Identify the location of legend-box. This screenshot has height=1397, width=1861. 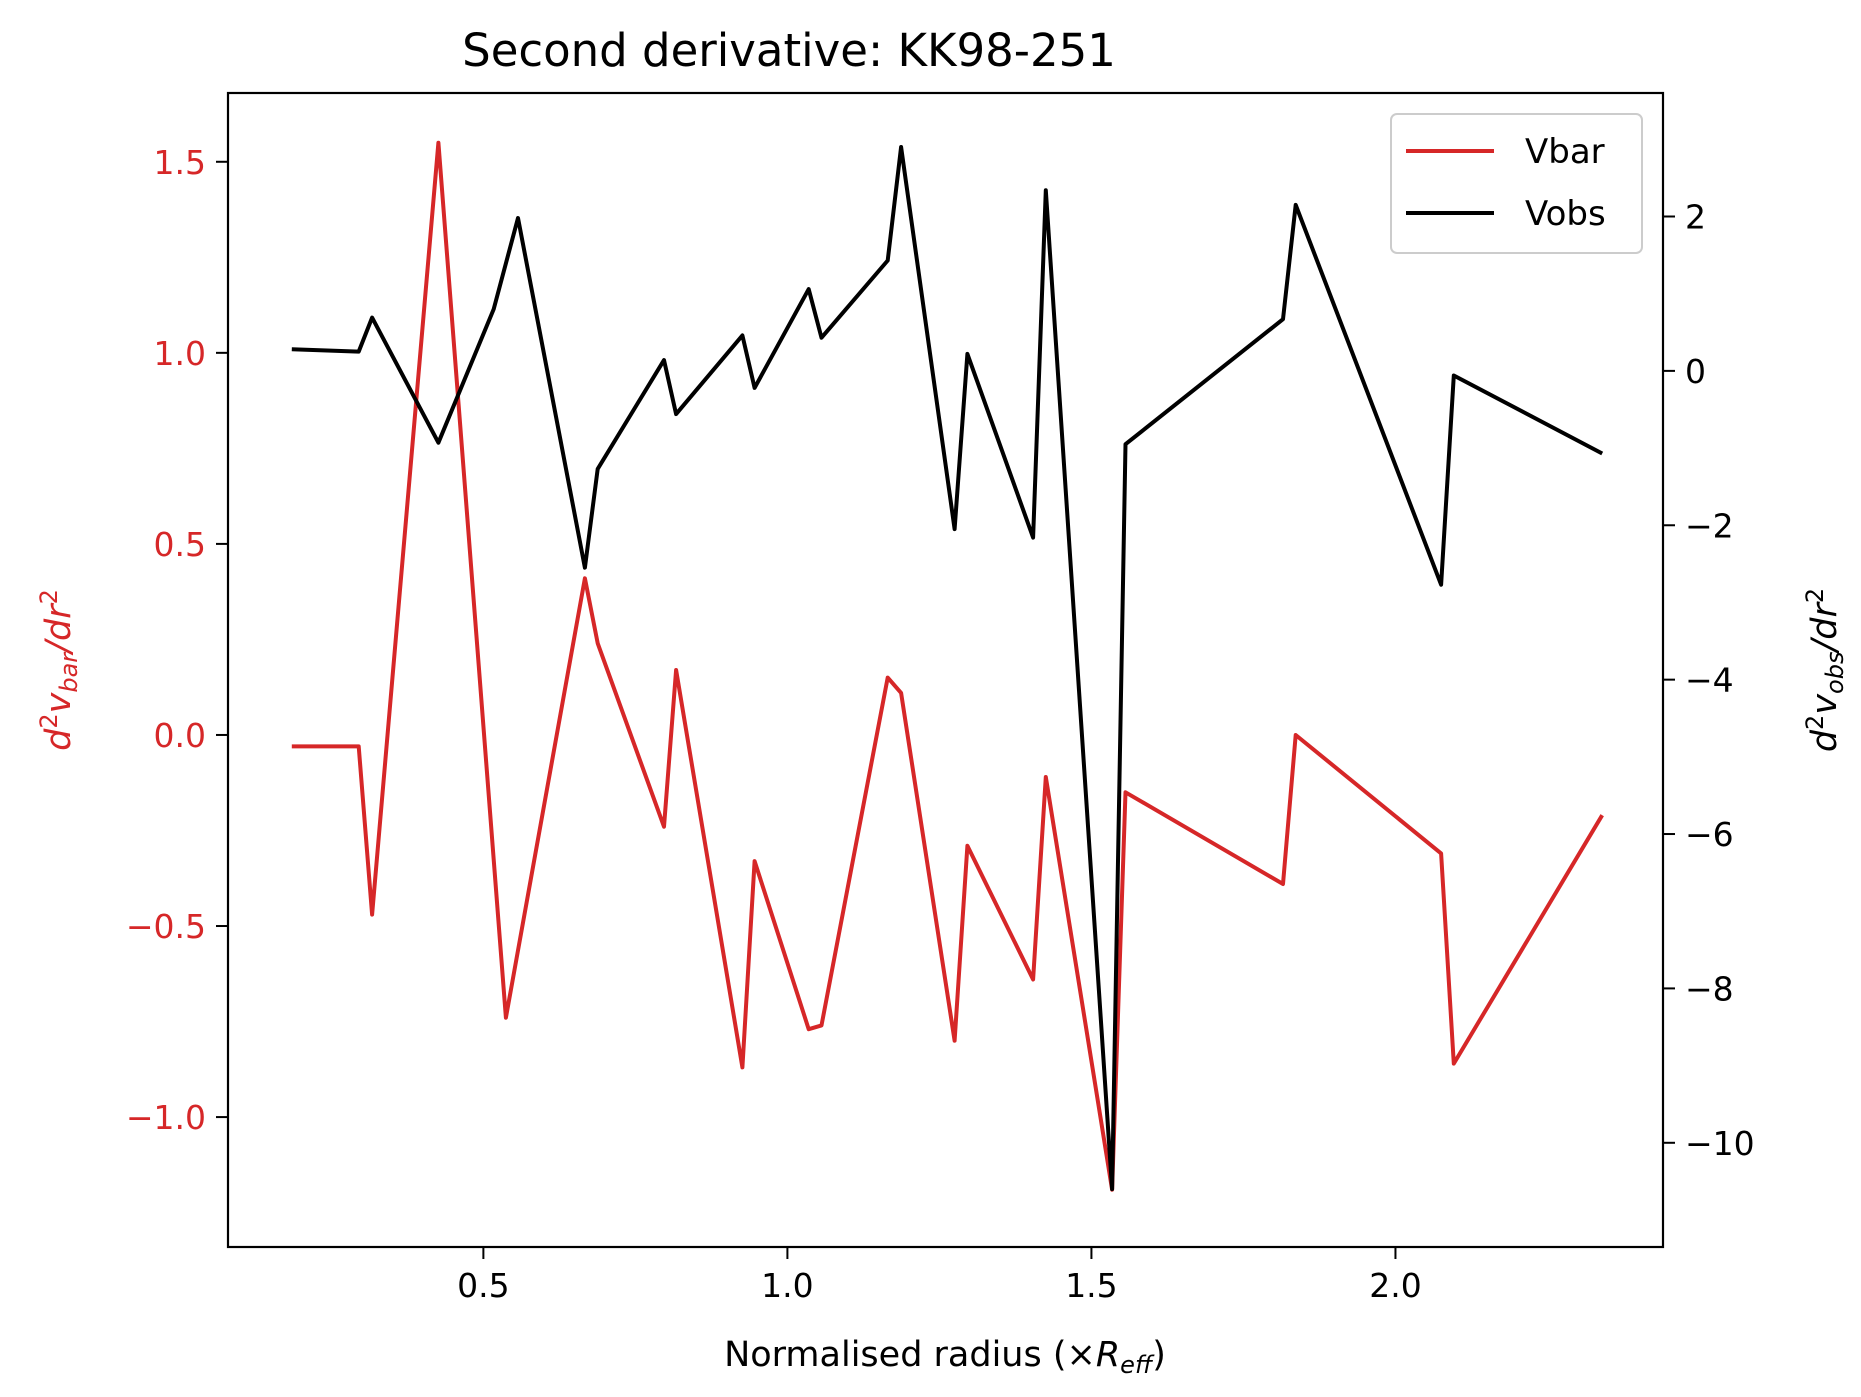
(1516, 183).